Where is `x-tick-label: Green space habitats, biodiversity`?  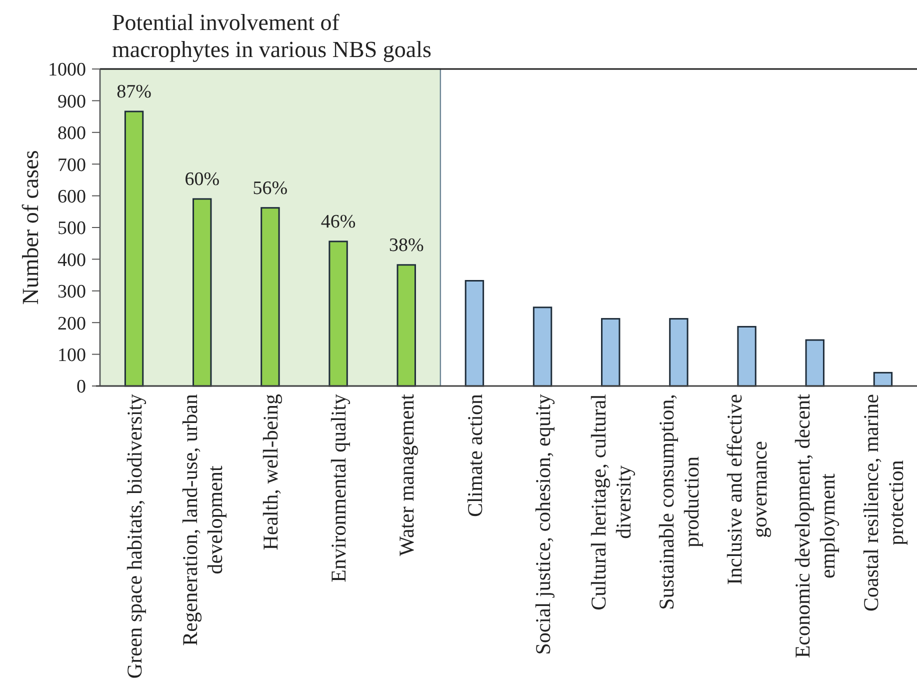
x-tick-label: Green space habitats, biodiversity is located at coordinates (134, 536).